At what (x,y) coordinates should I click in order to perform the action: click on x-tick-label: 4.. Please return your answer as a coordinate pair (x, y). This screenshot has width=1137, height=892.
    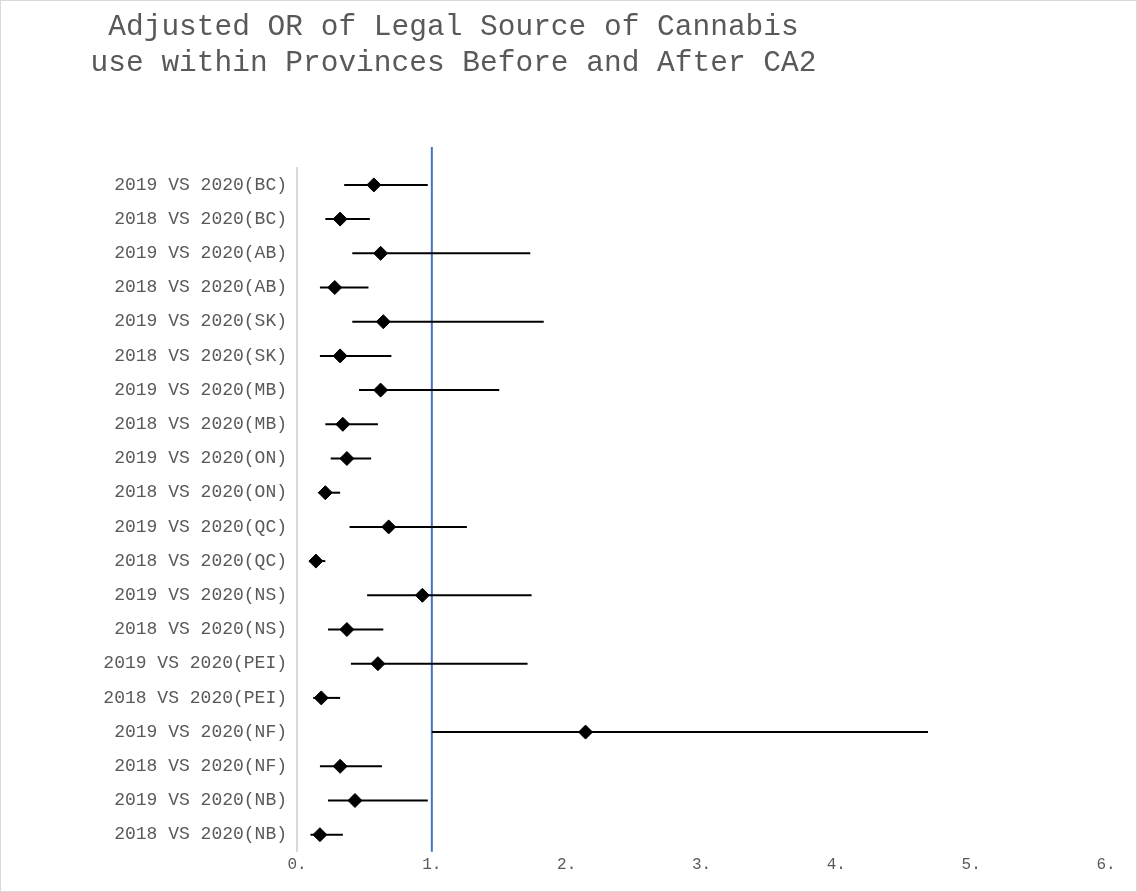
    Looking at the image, I should click on (836, 864).